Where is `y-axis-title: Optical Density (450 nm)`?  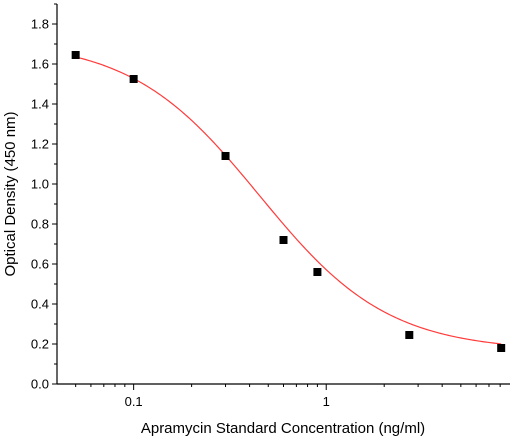
y-axis-title: Optical Density (450 nm) is located at coordinates (10, 193).